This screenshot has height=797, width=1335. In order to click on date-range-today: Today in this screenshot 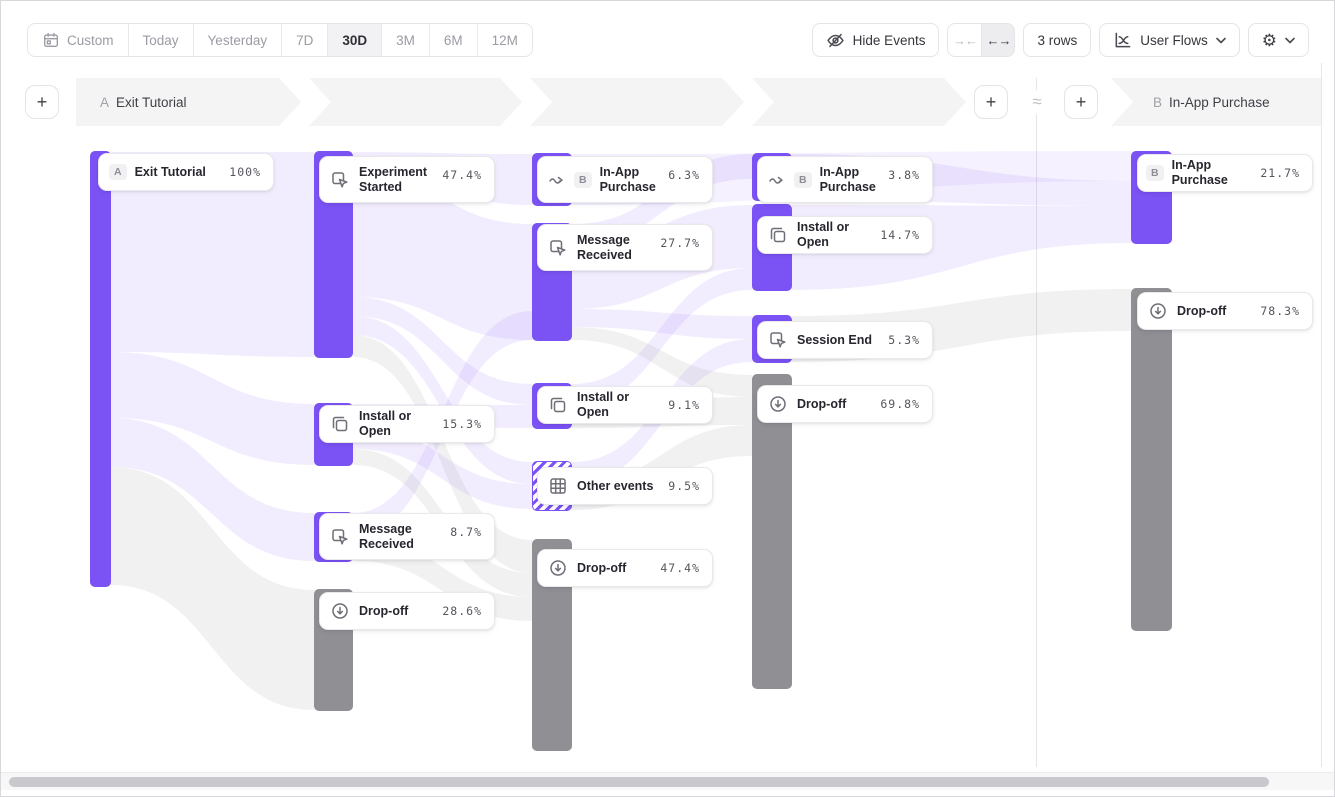, I will do `click(161, 40)`.